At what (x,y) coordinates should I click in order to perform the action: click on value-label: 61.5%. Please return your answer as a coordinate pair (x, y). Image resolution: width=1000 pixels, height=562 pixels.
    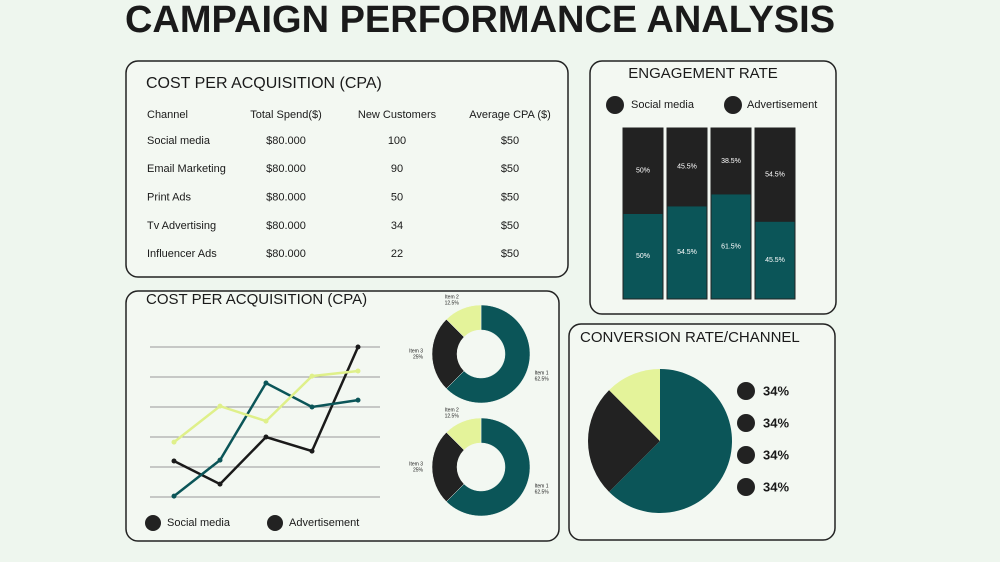
    Looking at the image, I should click on (731, 246).